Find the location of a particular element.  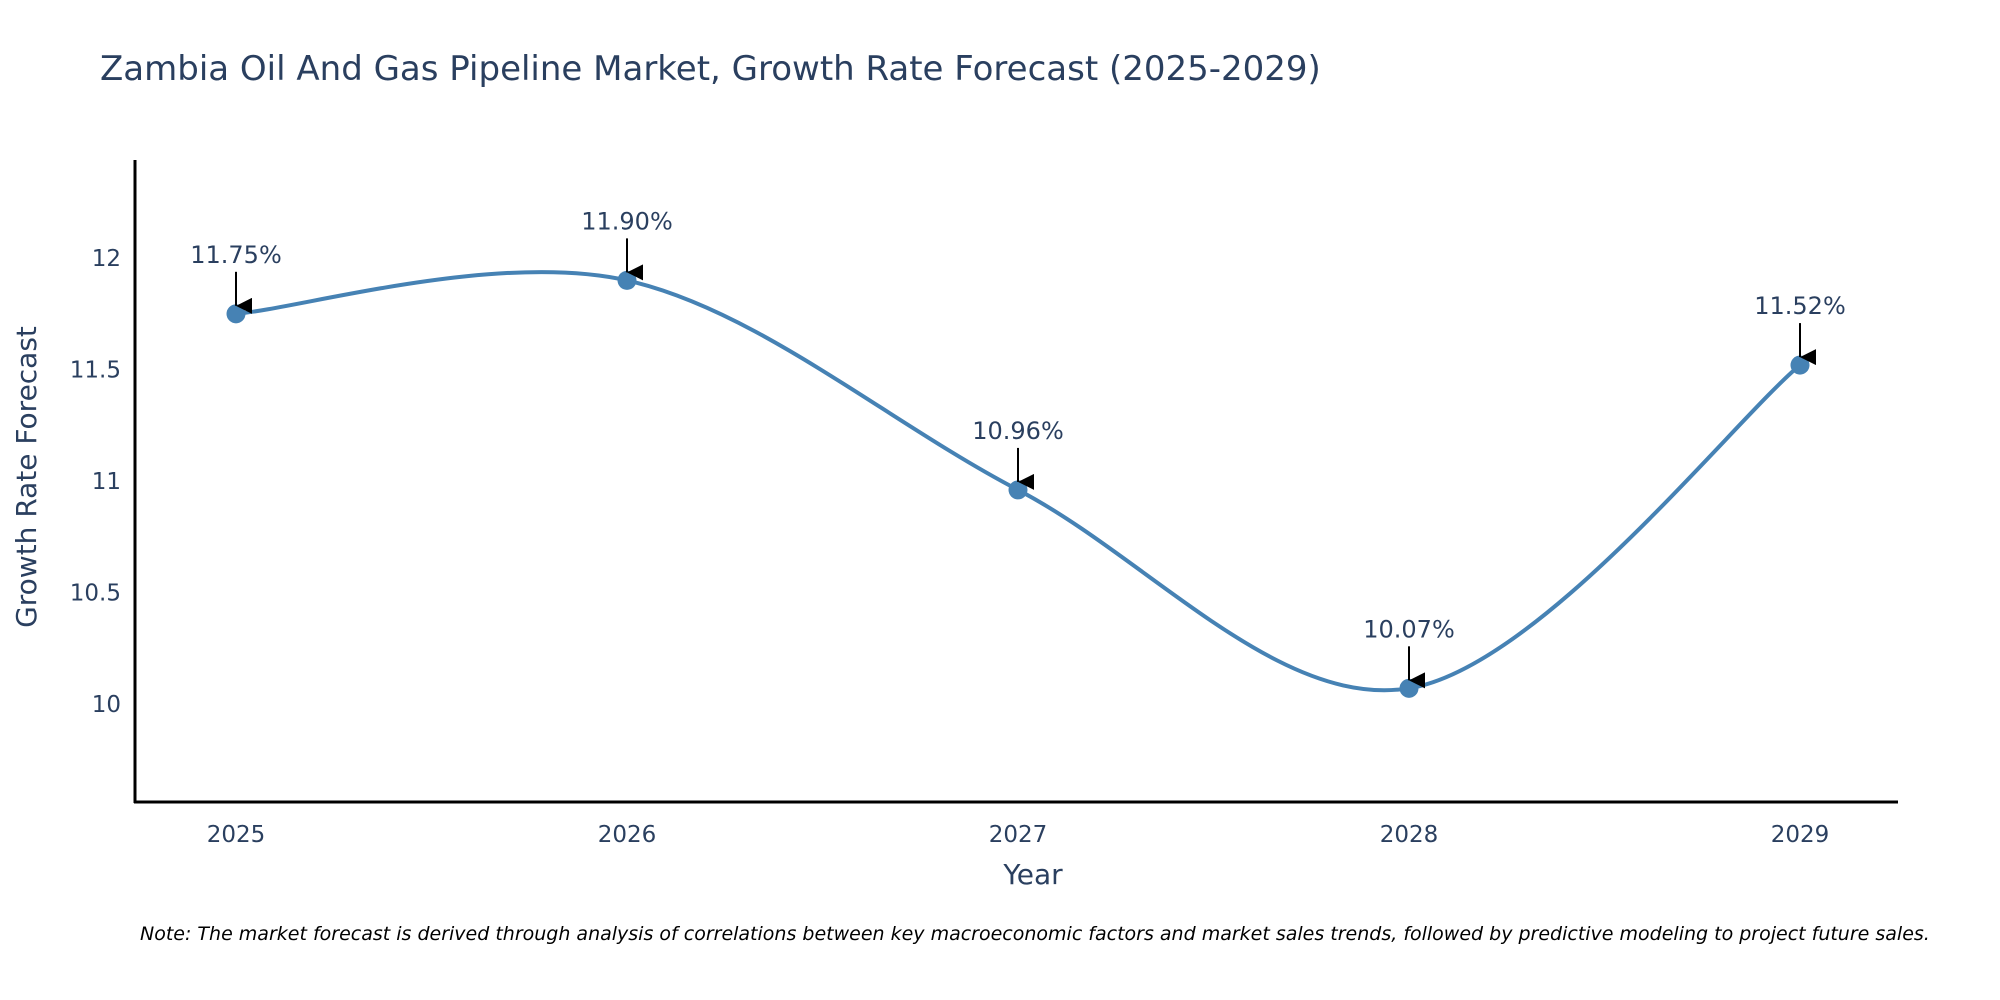

y-tick-label: 10.5 is located at coordinates (95, 593).